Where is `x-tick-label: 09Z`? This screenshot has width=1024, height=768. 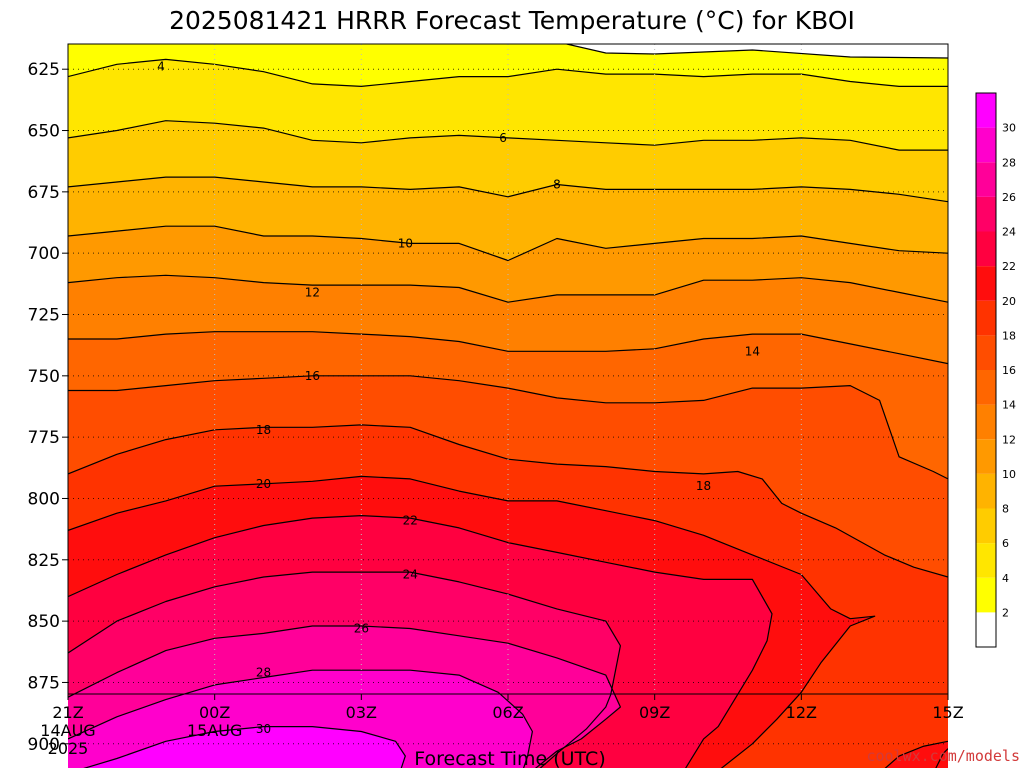 x-tick-label: 09Z is located at coordinates (654, 712).